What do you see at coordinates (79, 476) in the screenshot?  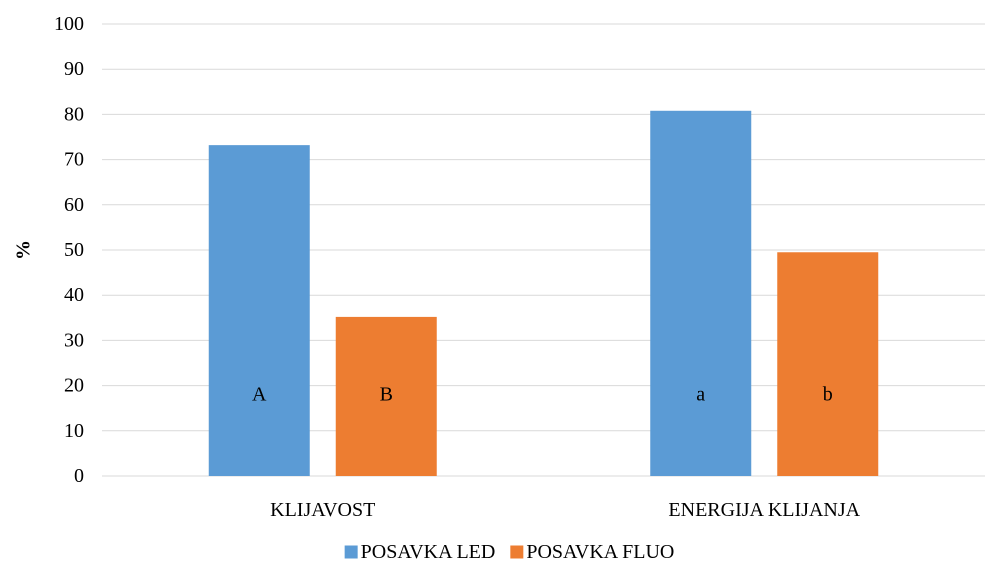 I see `y-tick-label: 0` at bounding box center [79, 476].